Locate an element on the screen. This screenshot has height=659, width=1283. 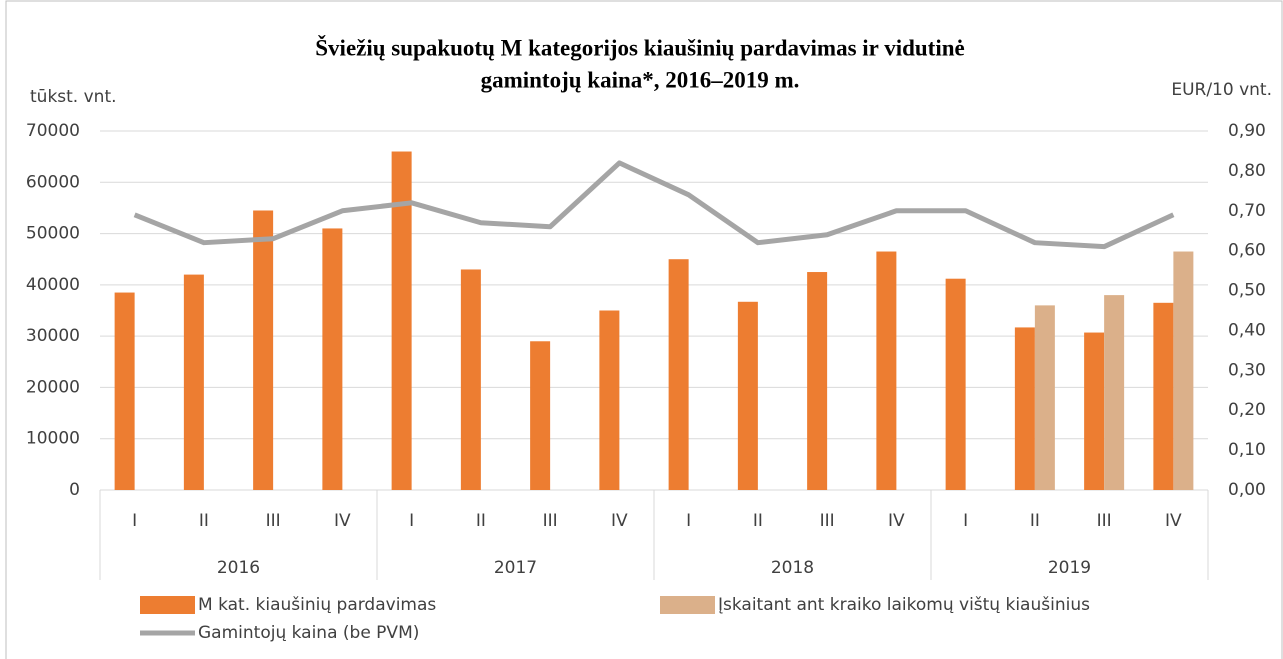
group-label: 2016 is located at coordinates (238, 568).